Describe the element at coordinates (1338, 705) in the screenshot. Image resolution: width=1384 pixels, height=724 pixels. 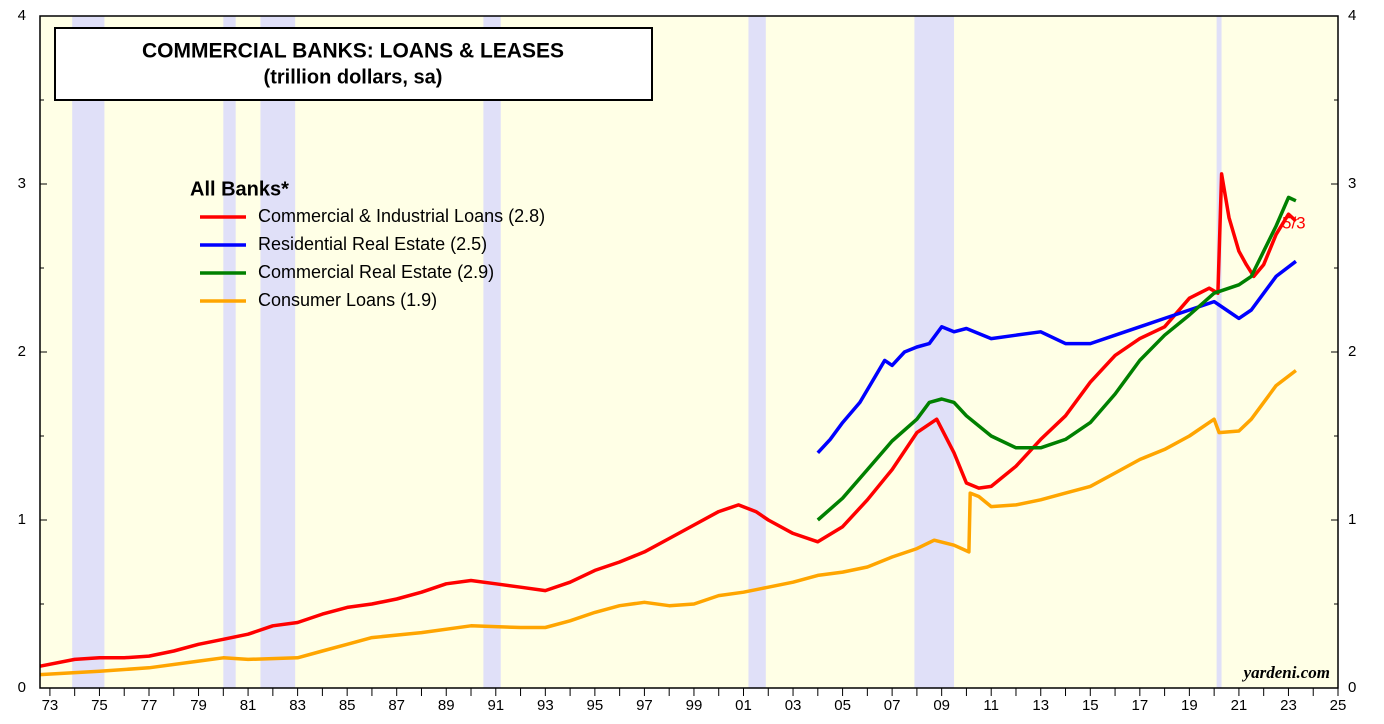
I see `x-tick-label: 25` at that location.